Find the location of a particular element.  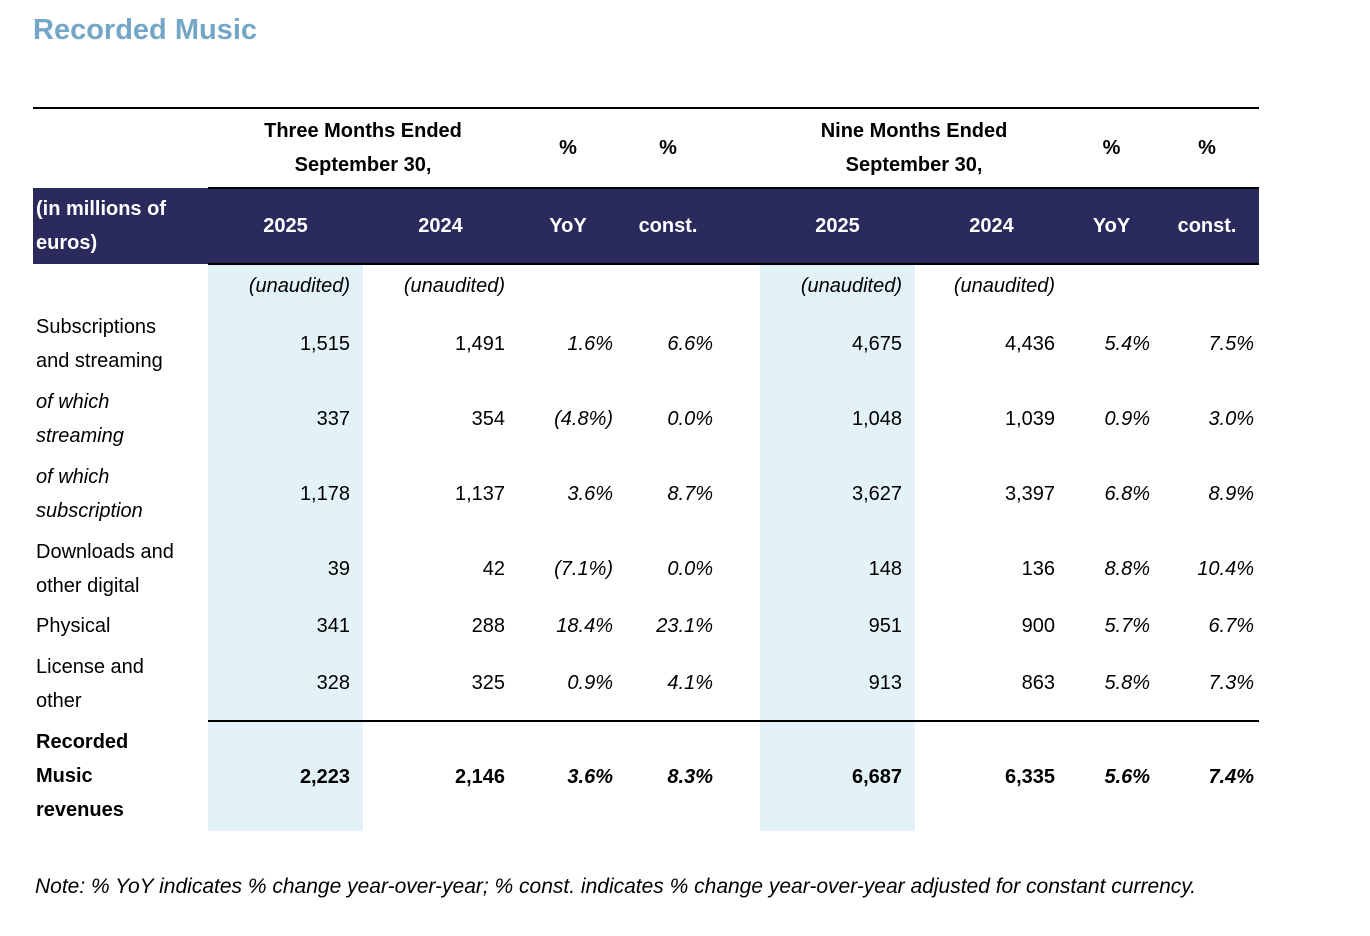

cell-tm-const: 4.1% is located at coordinates (690, 683).